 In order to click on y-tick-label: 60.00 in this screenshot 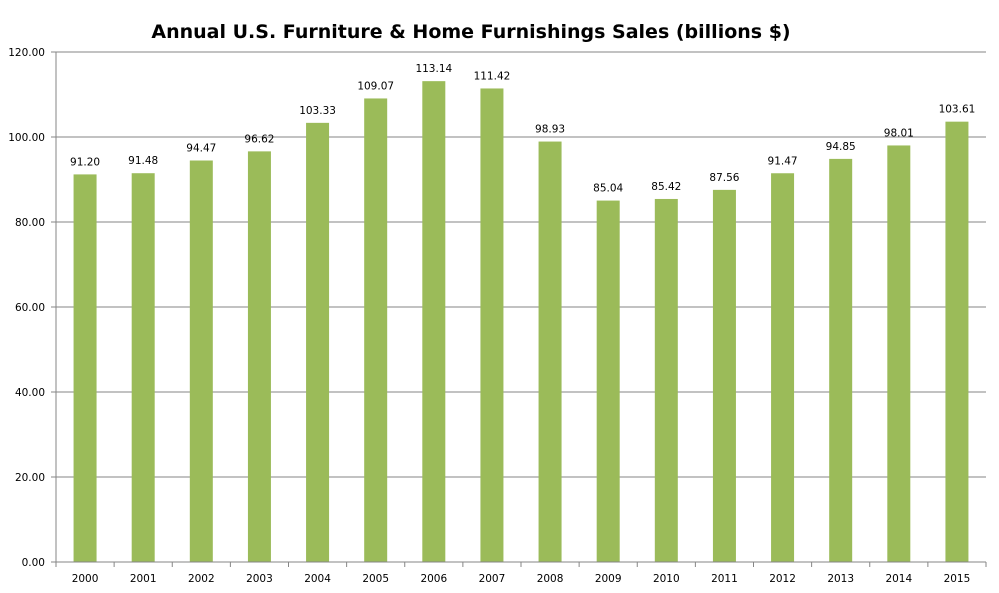, I will do `click(30, 308)`.